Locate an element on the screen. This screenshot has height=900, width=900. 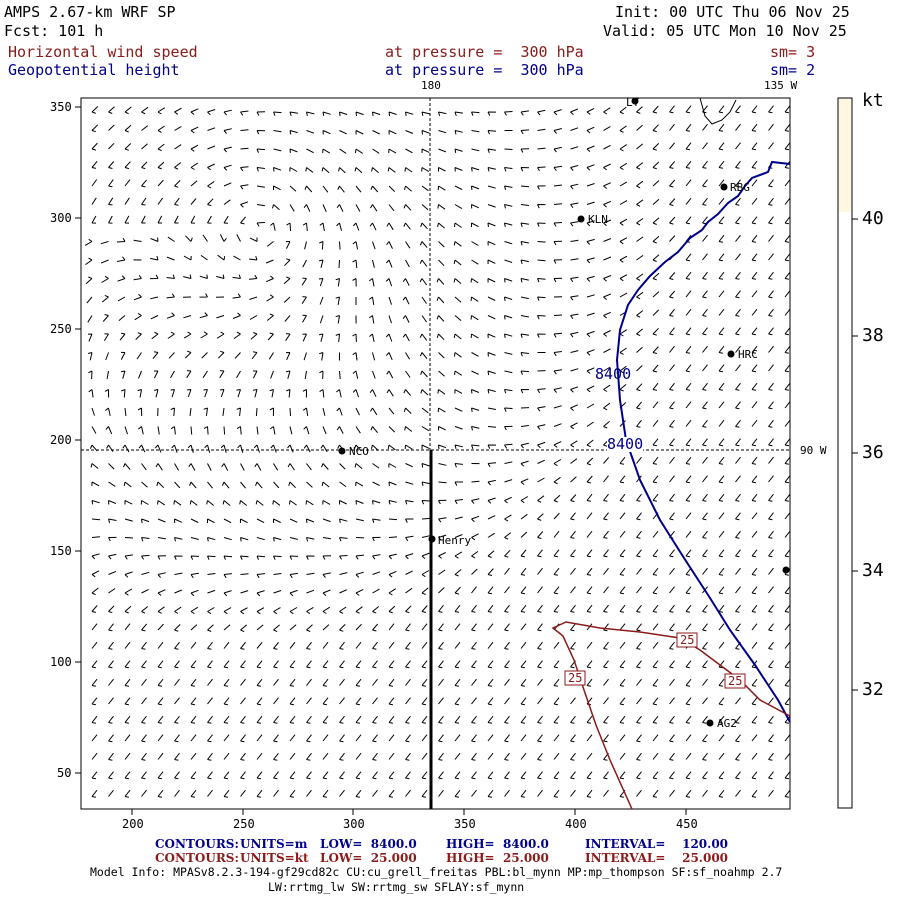
station-nco is located at coordinates (342, 451).